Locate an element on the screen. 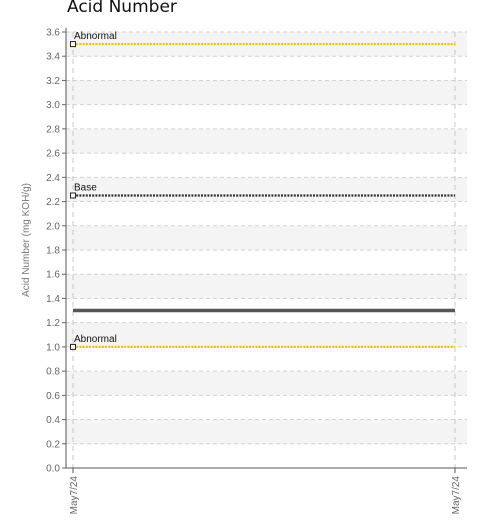 Image resolution: width=487 pixels, height=526 pixels. y-tick-label: 1.0 is located at coordinates (53, 347).